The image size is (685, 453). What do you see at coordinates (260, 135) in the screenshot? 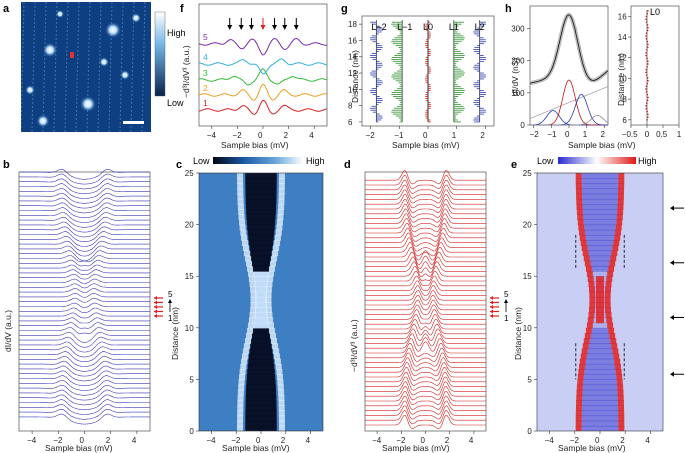
I see `f-xtick-label: 0` at bounding box center [260, 135].